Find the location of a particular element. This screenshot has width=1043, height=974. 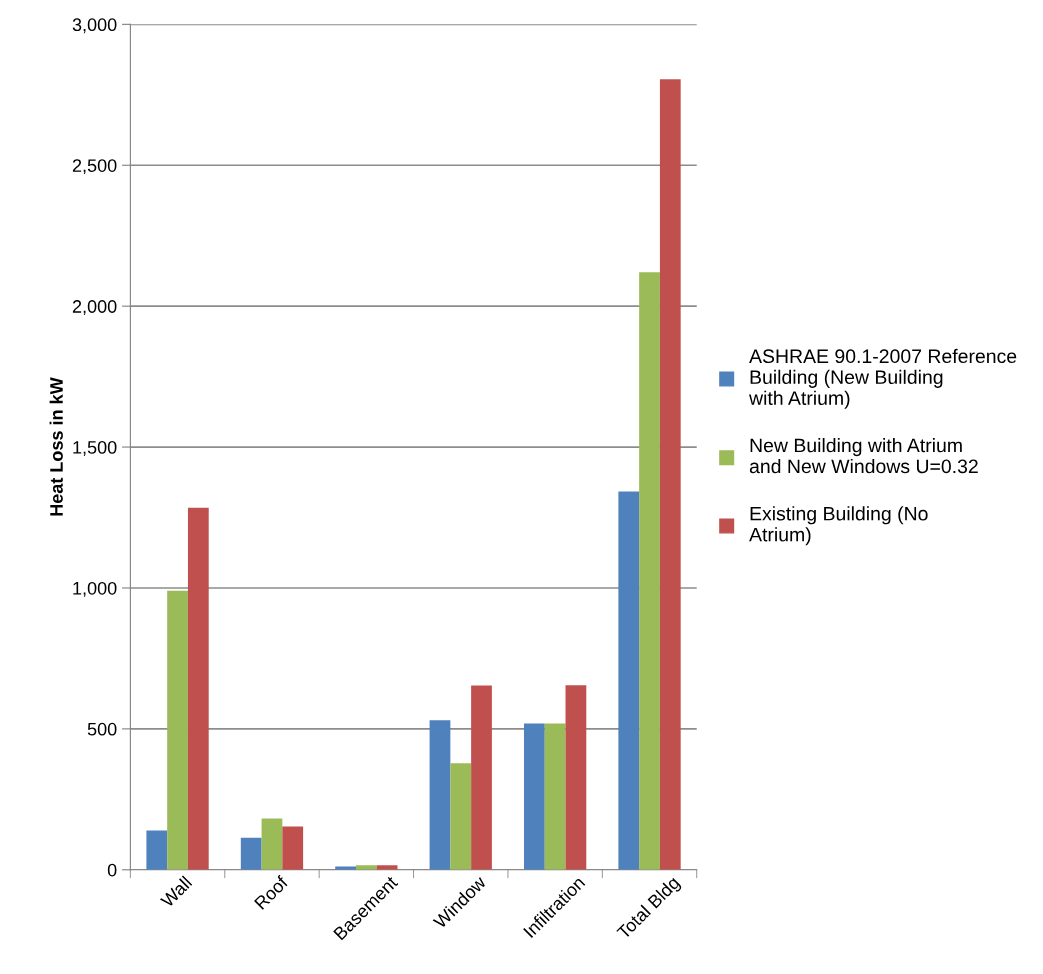

y-tick-label: 3,000 is located at coordinates (94, 26).